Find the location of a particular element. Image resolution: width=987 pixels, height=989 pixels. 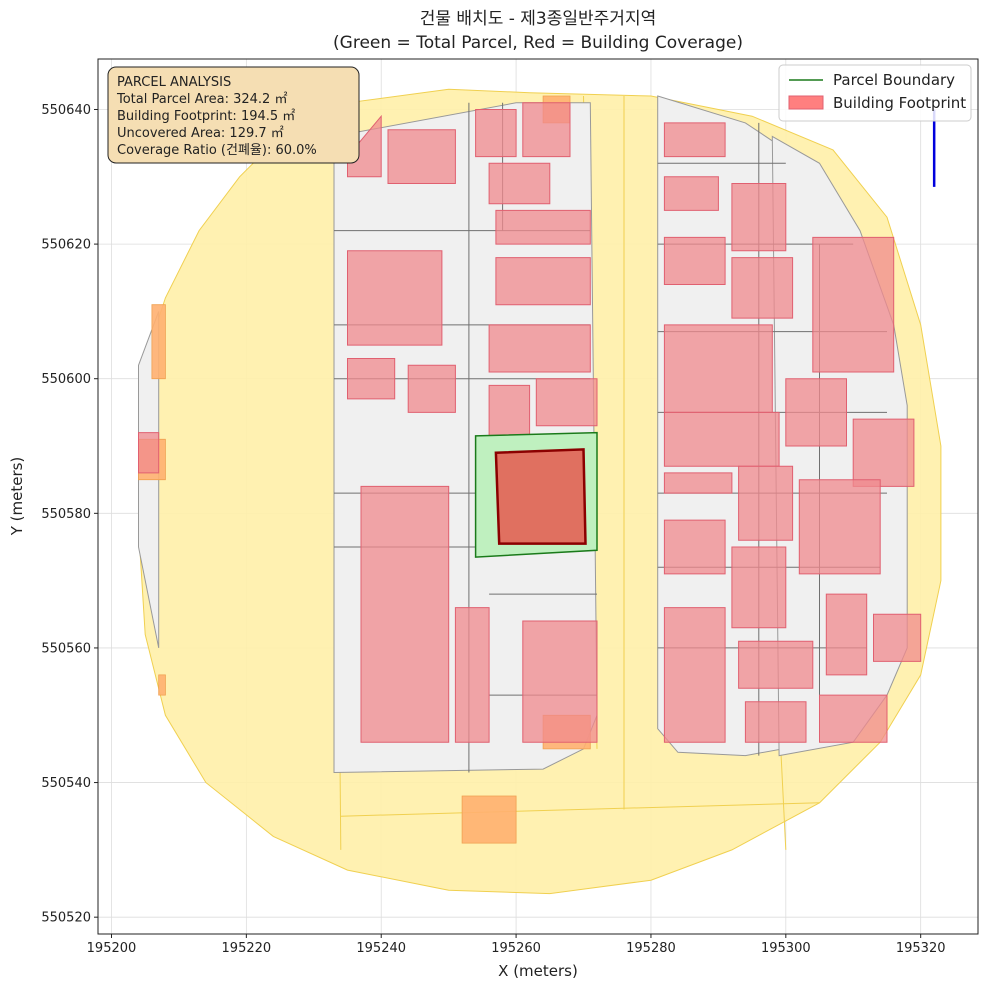

x-tick-label: 195260 is located at coordinates (516, 948).